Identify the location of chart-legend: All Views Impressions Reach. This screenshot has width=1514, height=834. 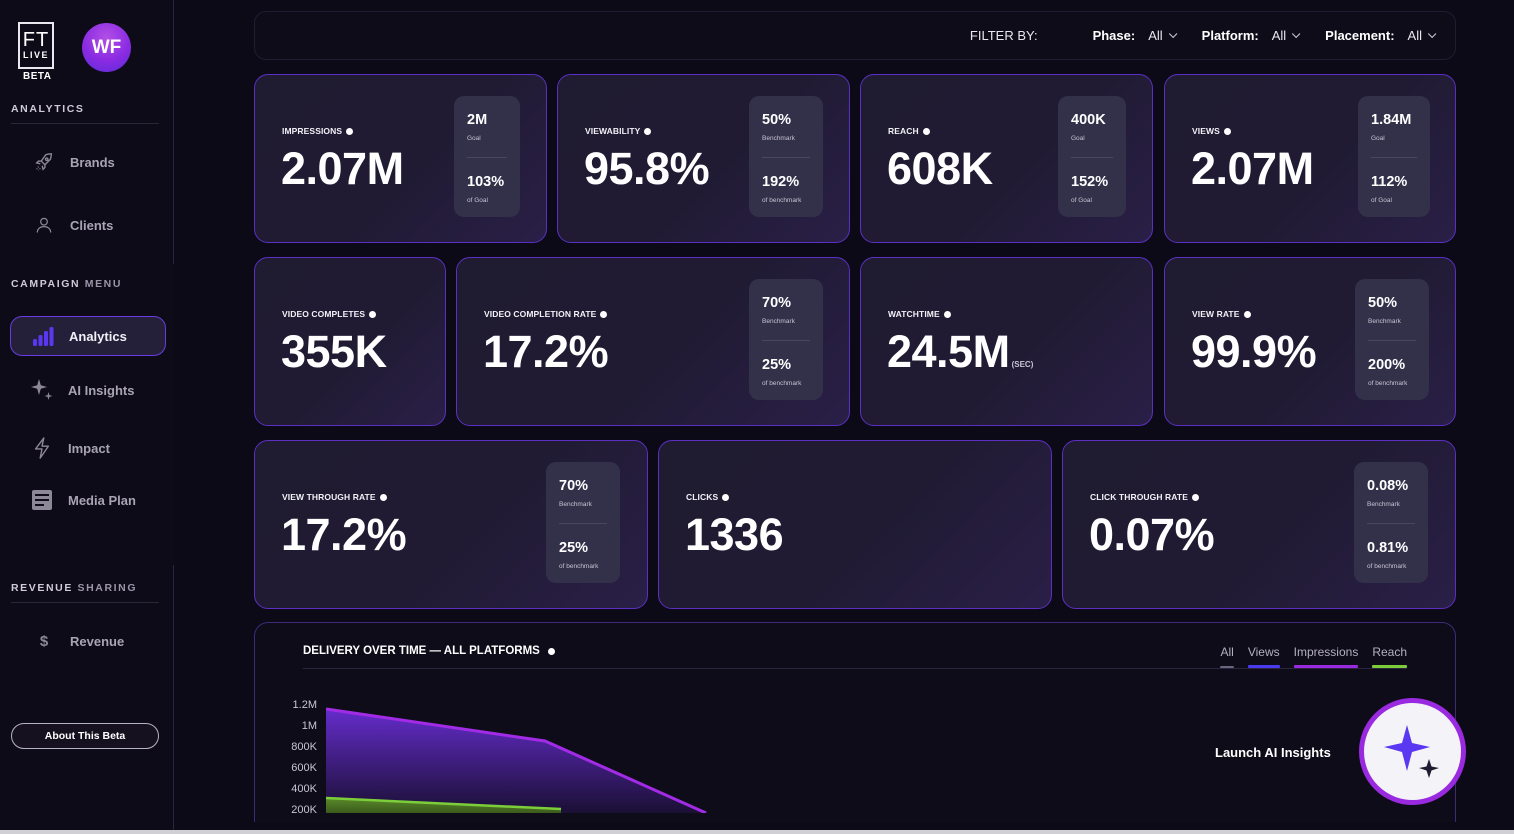
(1306, 656).